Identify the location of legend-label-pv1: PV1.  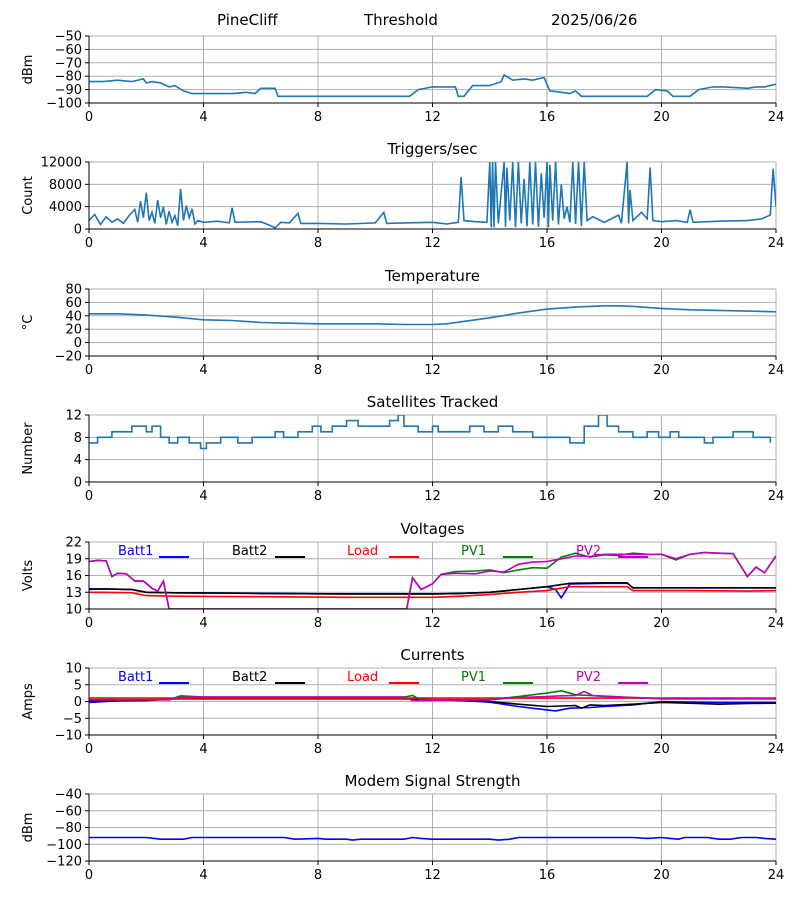
(473, 677).